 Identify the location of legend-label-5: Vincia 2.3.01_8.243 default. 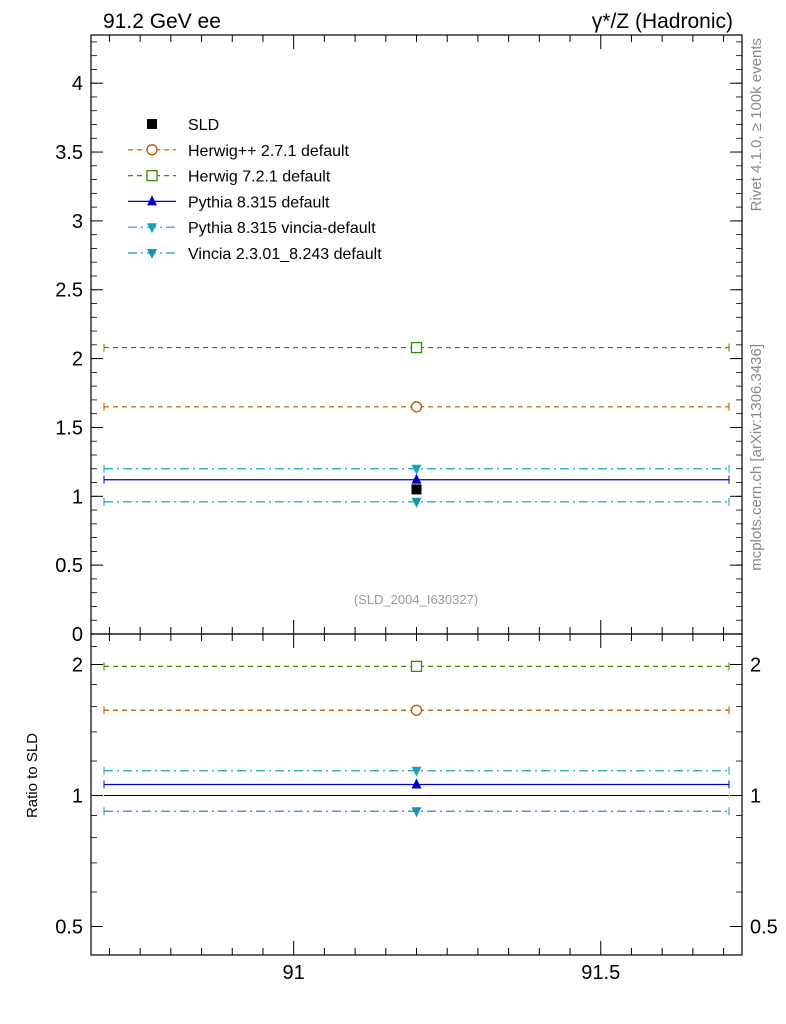
(285, 254).